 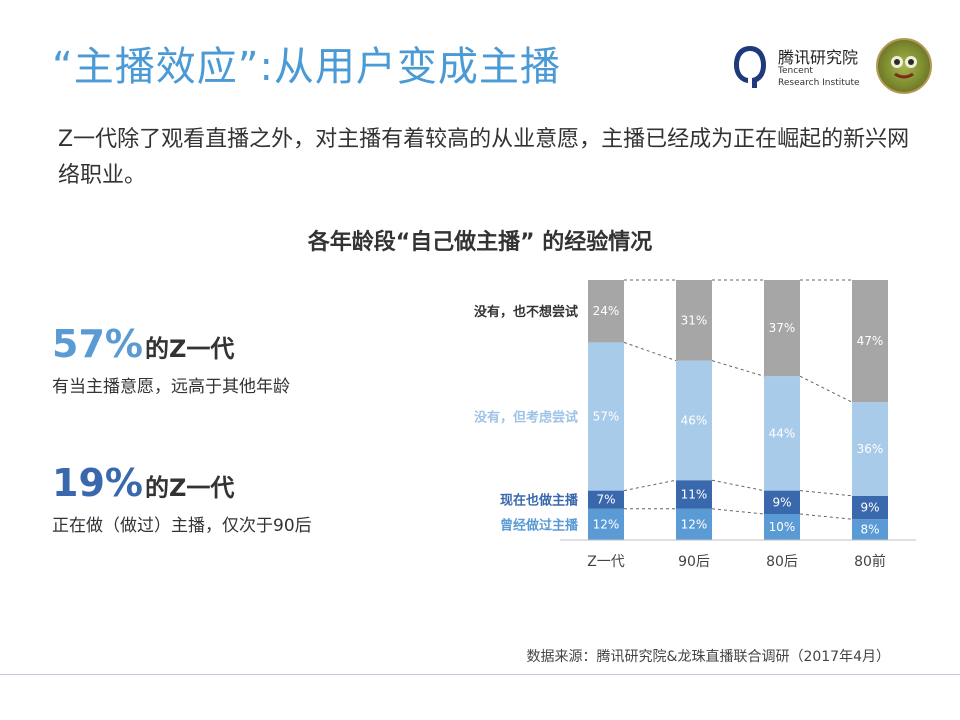 I want to click on category-label: 90后, so click(x=694, y=562).